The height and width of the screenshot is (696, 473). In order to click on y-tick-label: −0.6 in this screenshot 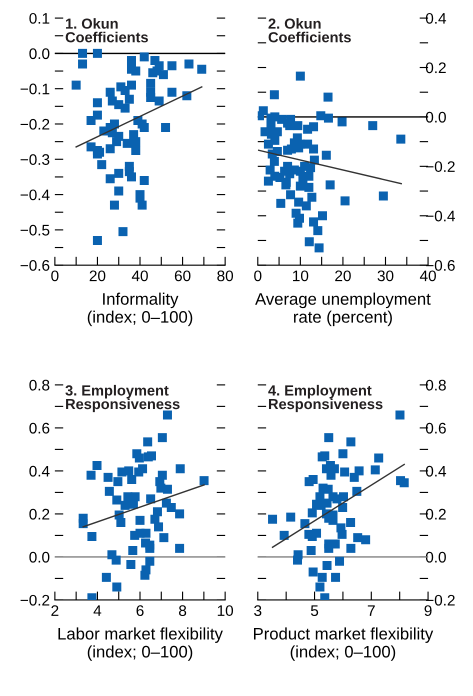, I will do `click(35, 265)`.